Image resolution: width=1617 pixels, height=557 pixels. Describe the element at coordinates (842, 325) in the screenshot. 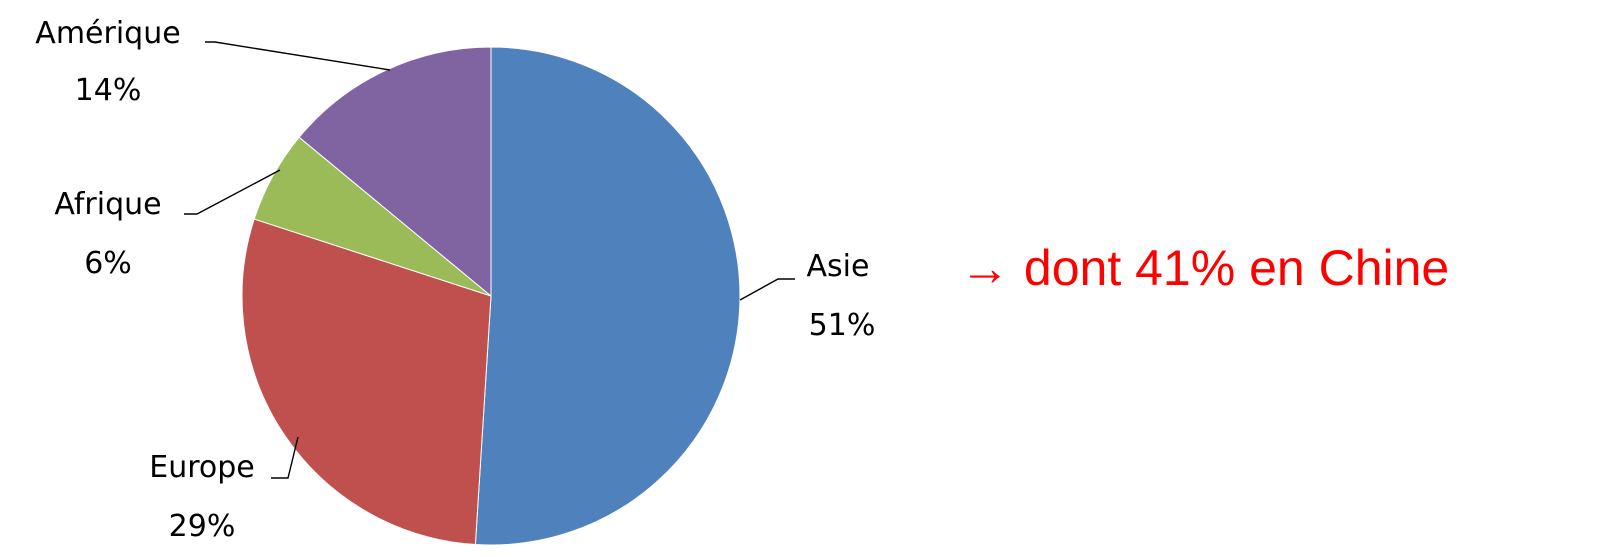

I see `slice-value-label: 51%` at that location.